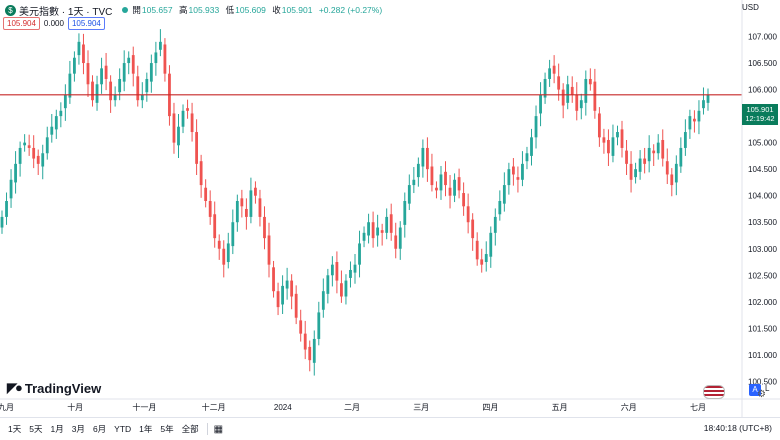 This screenshot has width=780, height=440. Describe the element at coordinates (146, 429) in the screenshot. I see `range-1y-button: 1年` at that location.